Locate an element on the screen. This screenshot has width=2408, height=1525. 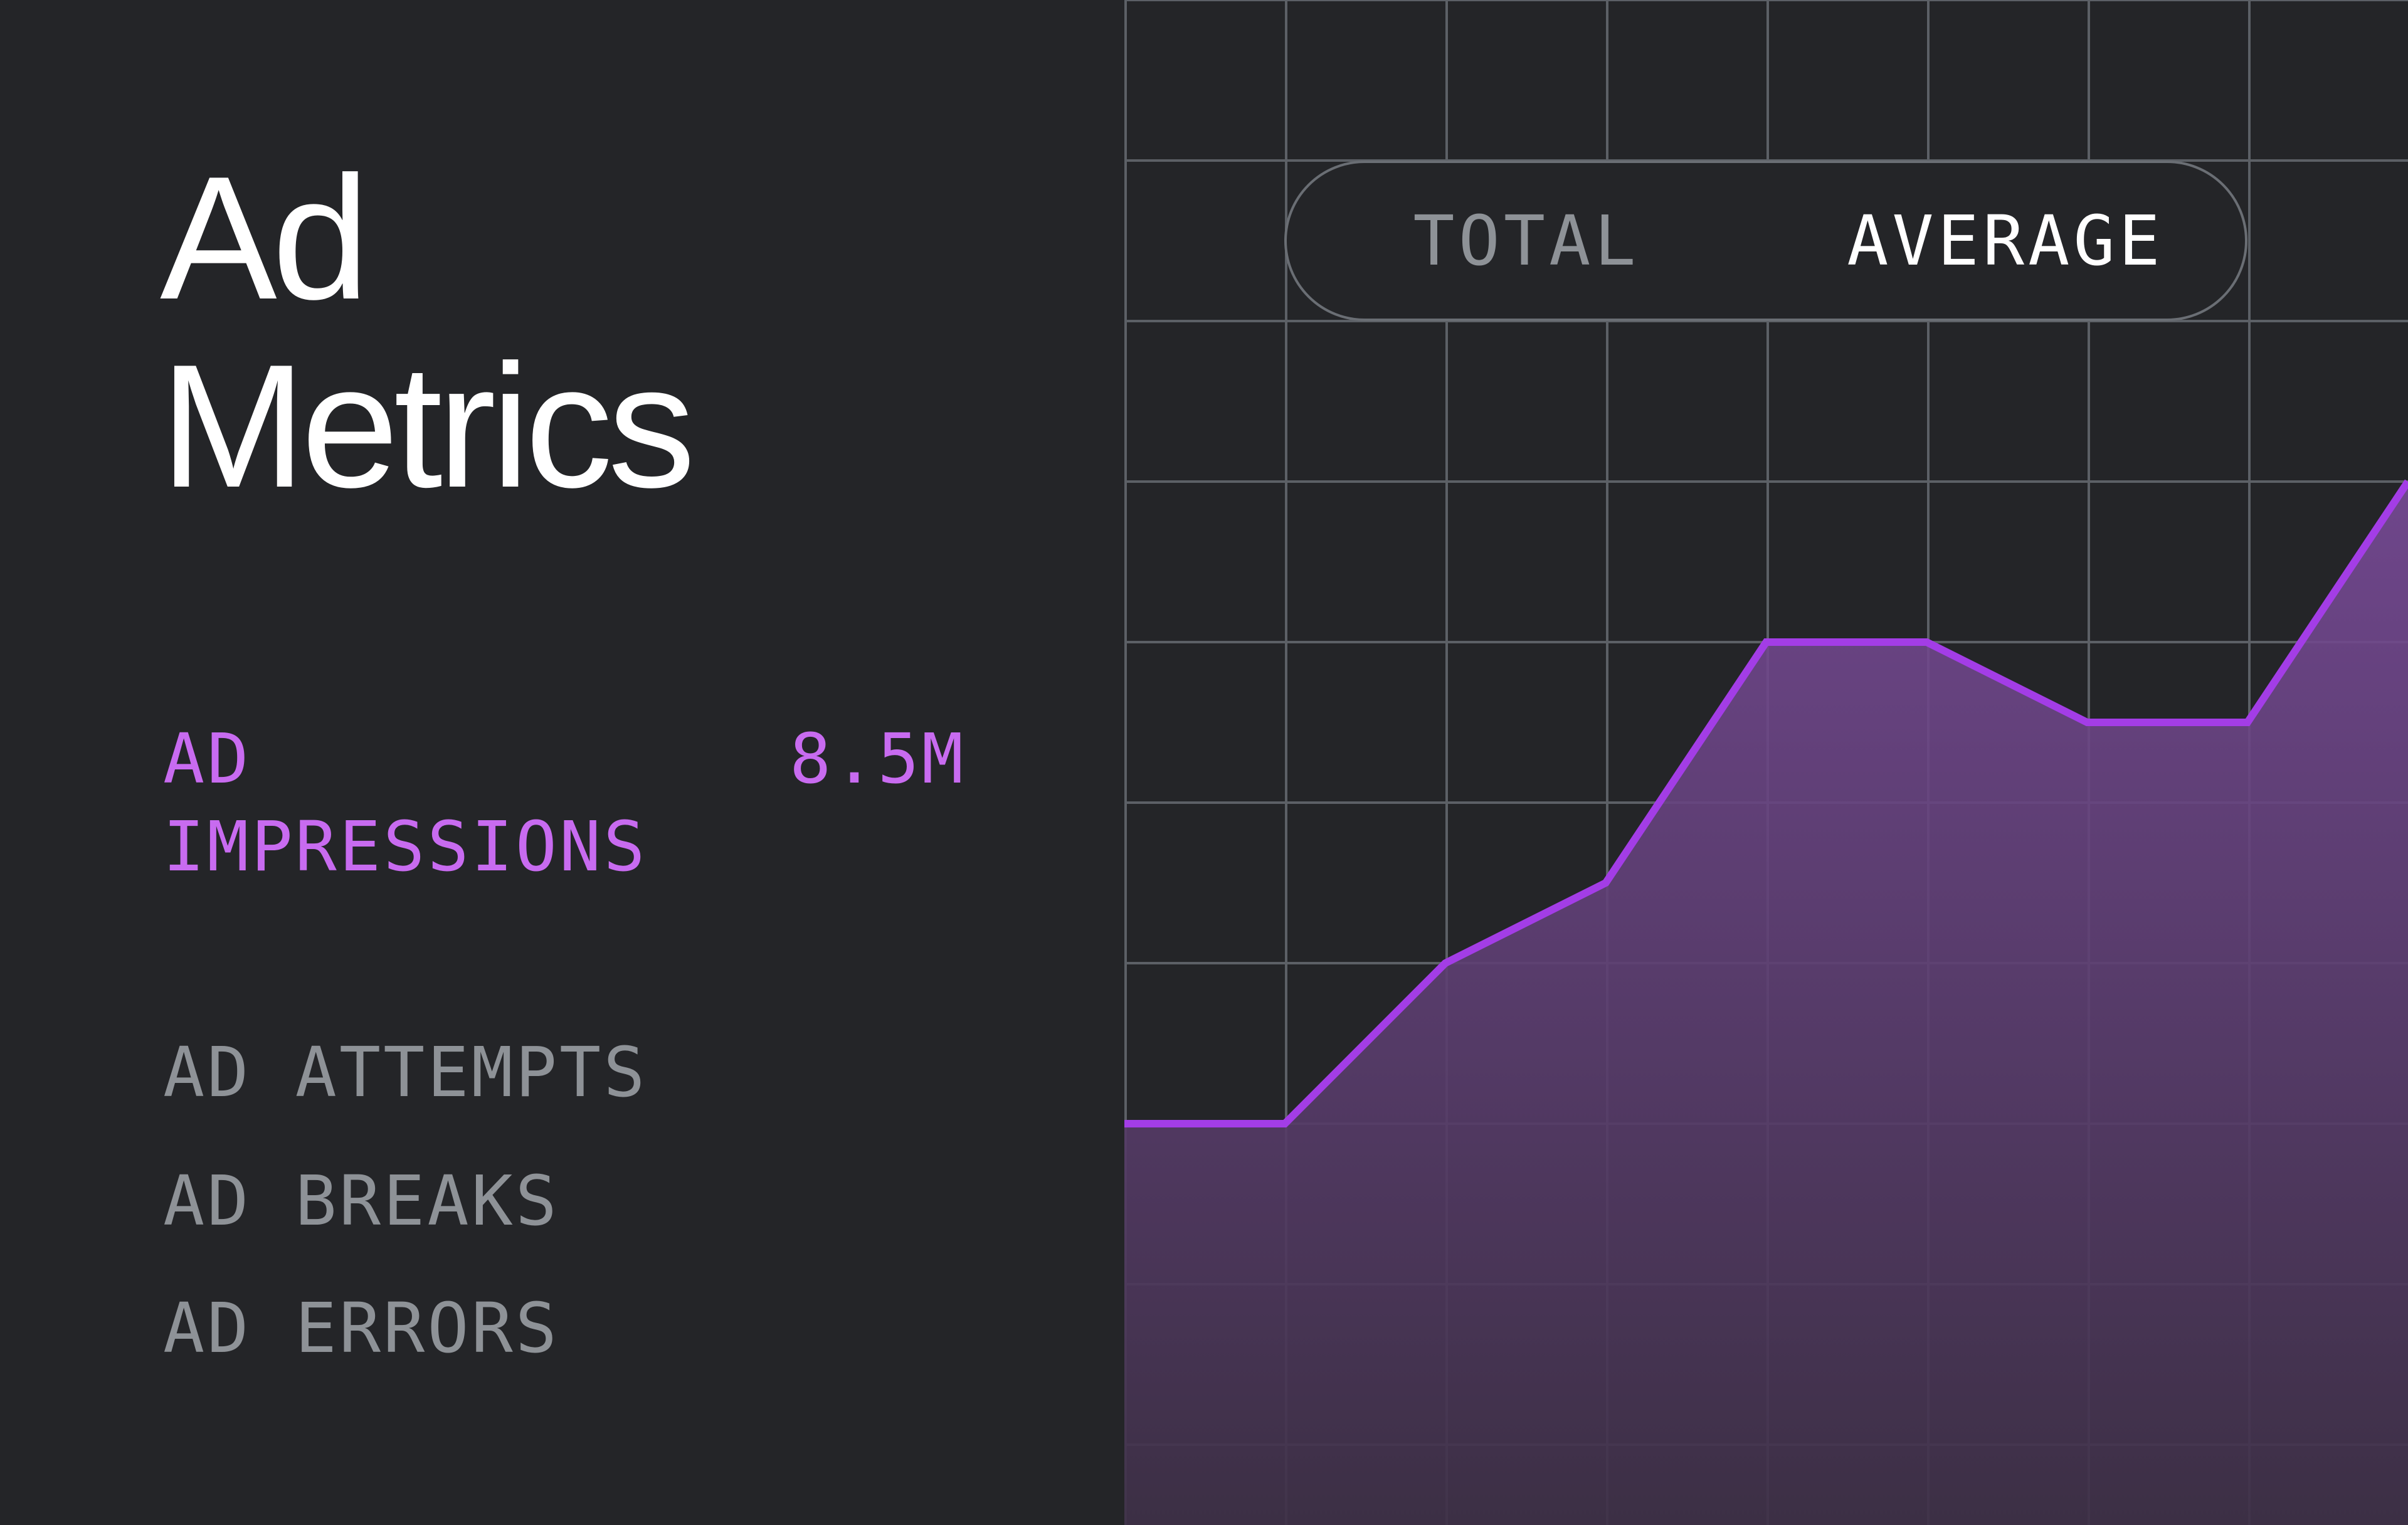
metric-label: AD ERRORS is located at coordinates (361, 1328).